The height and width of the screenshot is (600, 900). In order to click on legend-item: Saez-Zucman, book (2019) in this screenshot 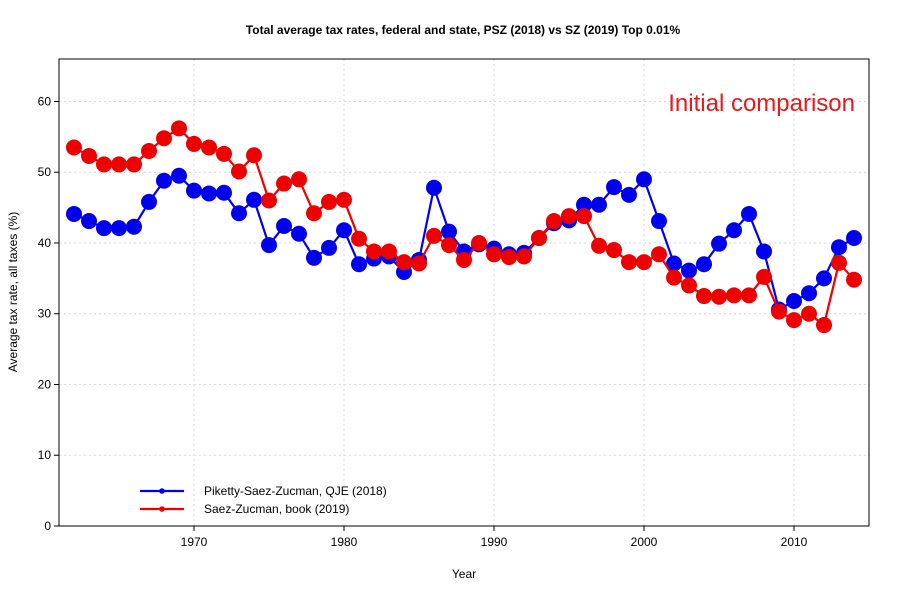, I will do `click(244, 509)`.